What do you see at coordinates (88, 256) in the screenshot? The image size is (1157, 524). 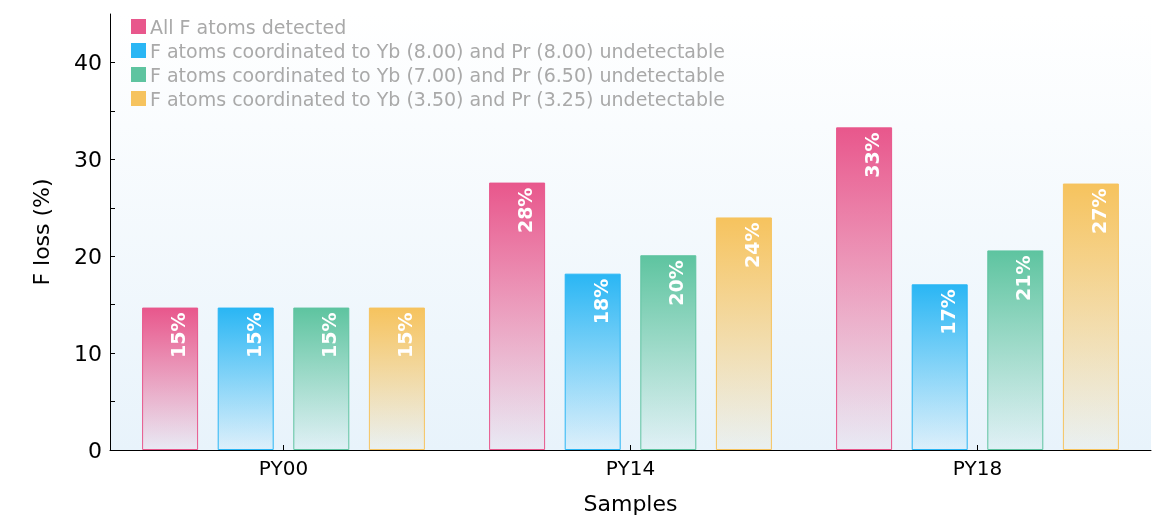 I see `y-tick-label: 20` at bounding box center [88, 256].